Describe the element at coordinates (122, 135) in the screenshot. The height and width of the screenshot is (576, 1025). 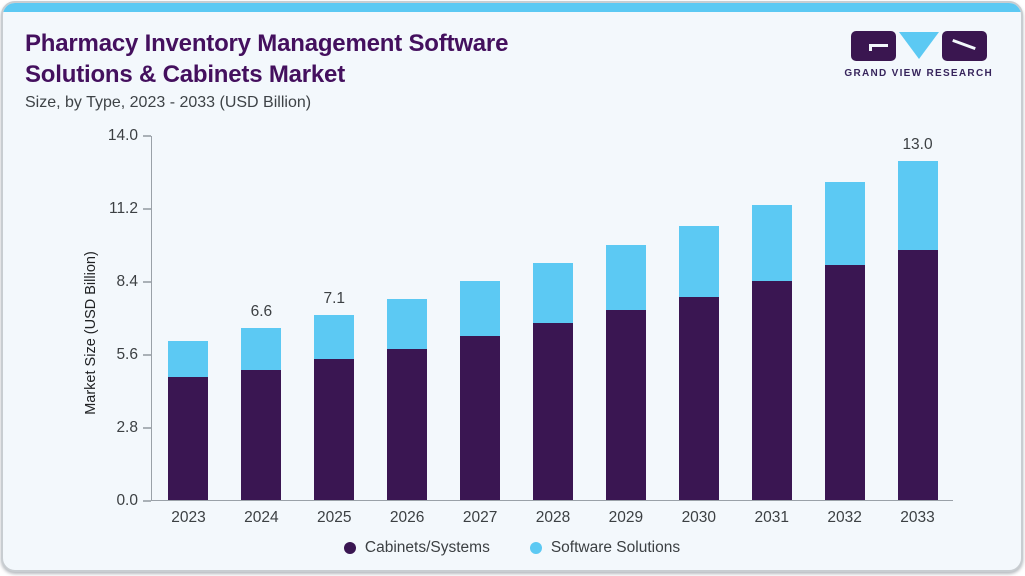
I see `y-tick-label: 14.0` at that location.